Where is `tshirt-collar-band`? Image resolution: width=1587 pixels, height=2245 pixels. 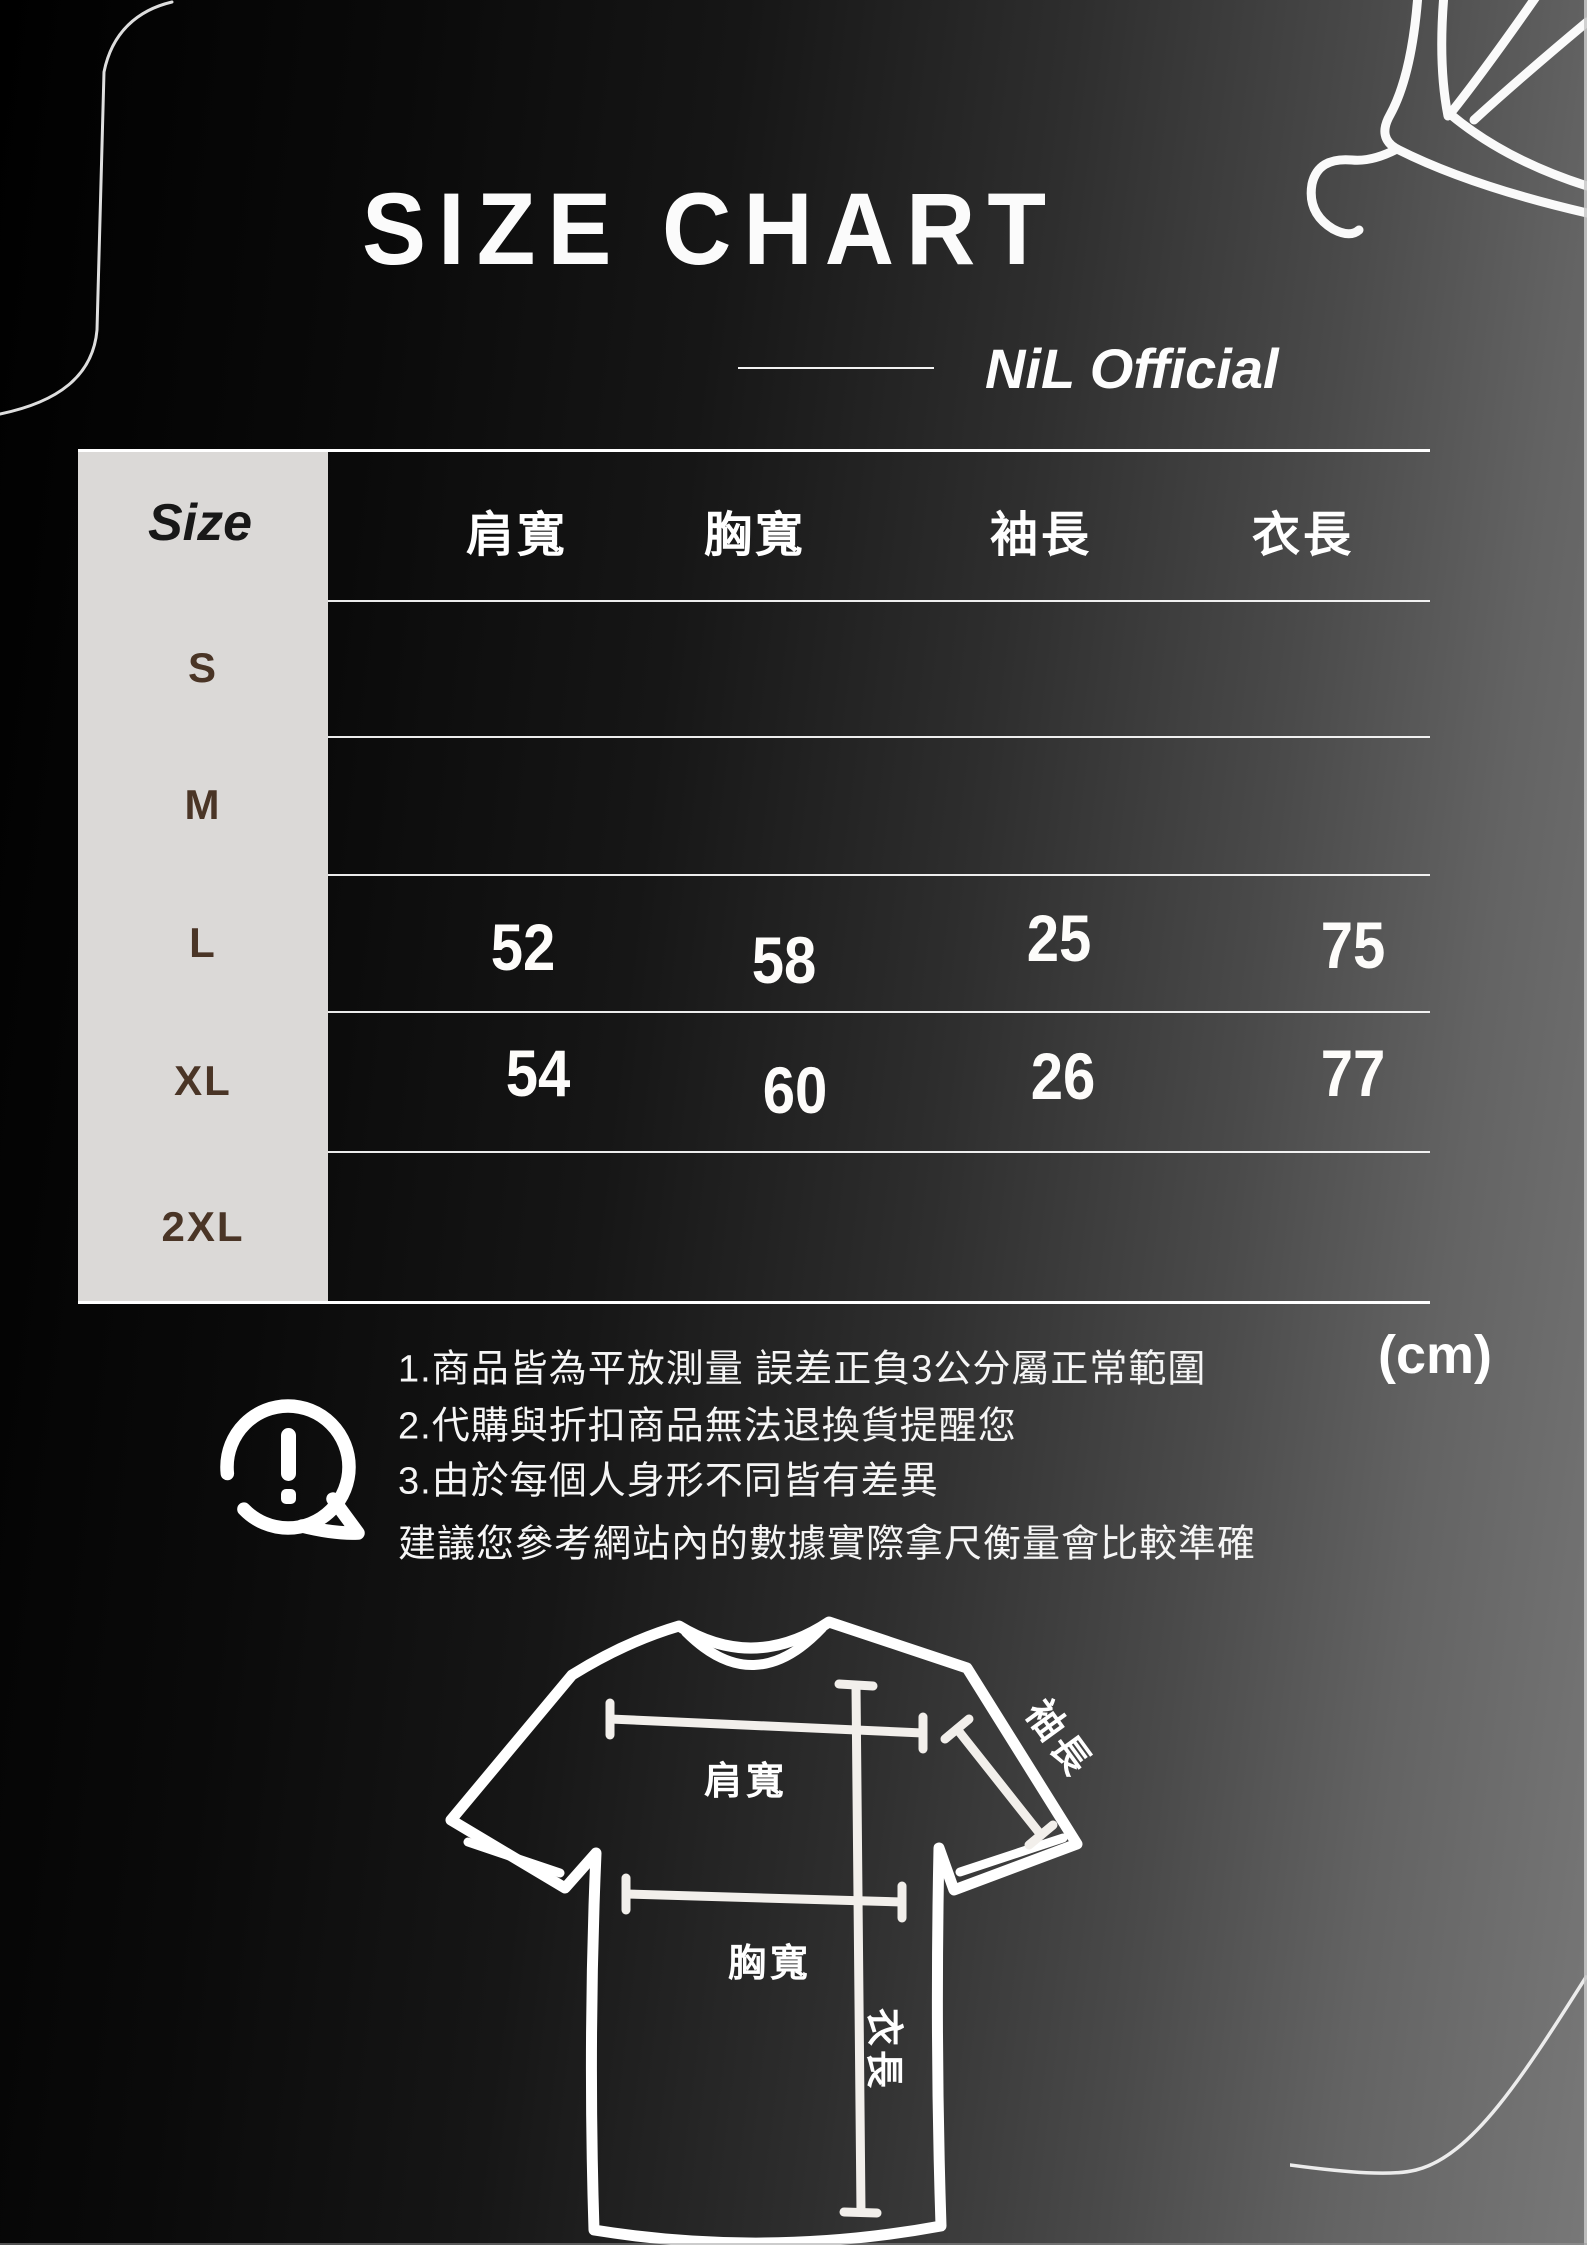
tshirt-collar-band is located at coordinates (754, 1646).